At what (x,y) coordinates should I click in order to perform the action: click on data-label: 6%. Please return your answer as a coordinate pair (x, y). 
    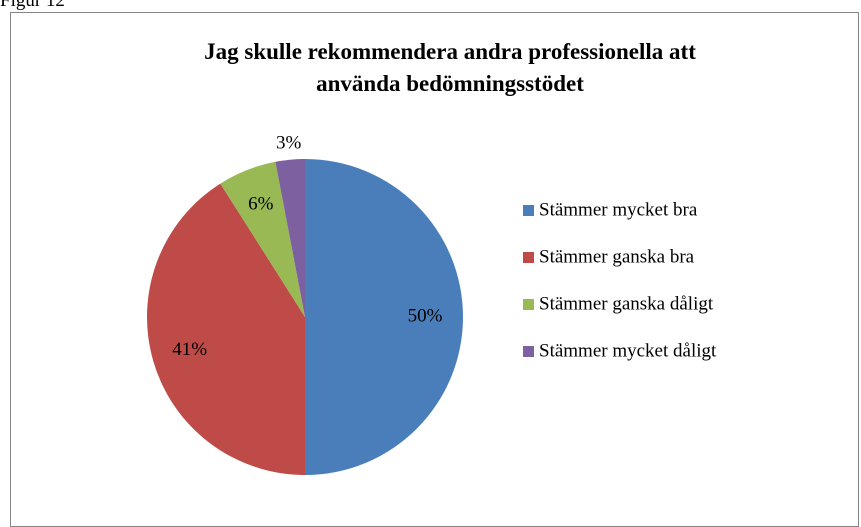
    Looking at the image, I should click on (261, 204).